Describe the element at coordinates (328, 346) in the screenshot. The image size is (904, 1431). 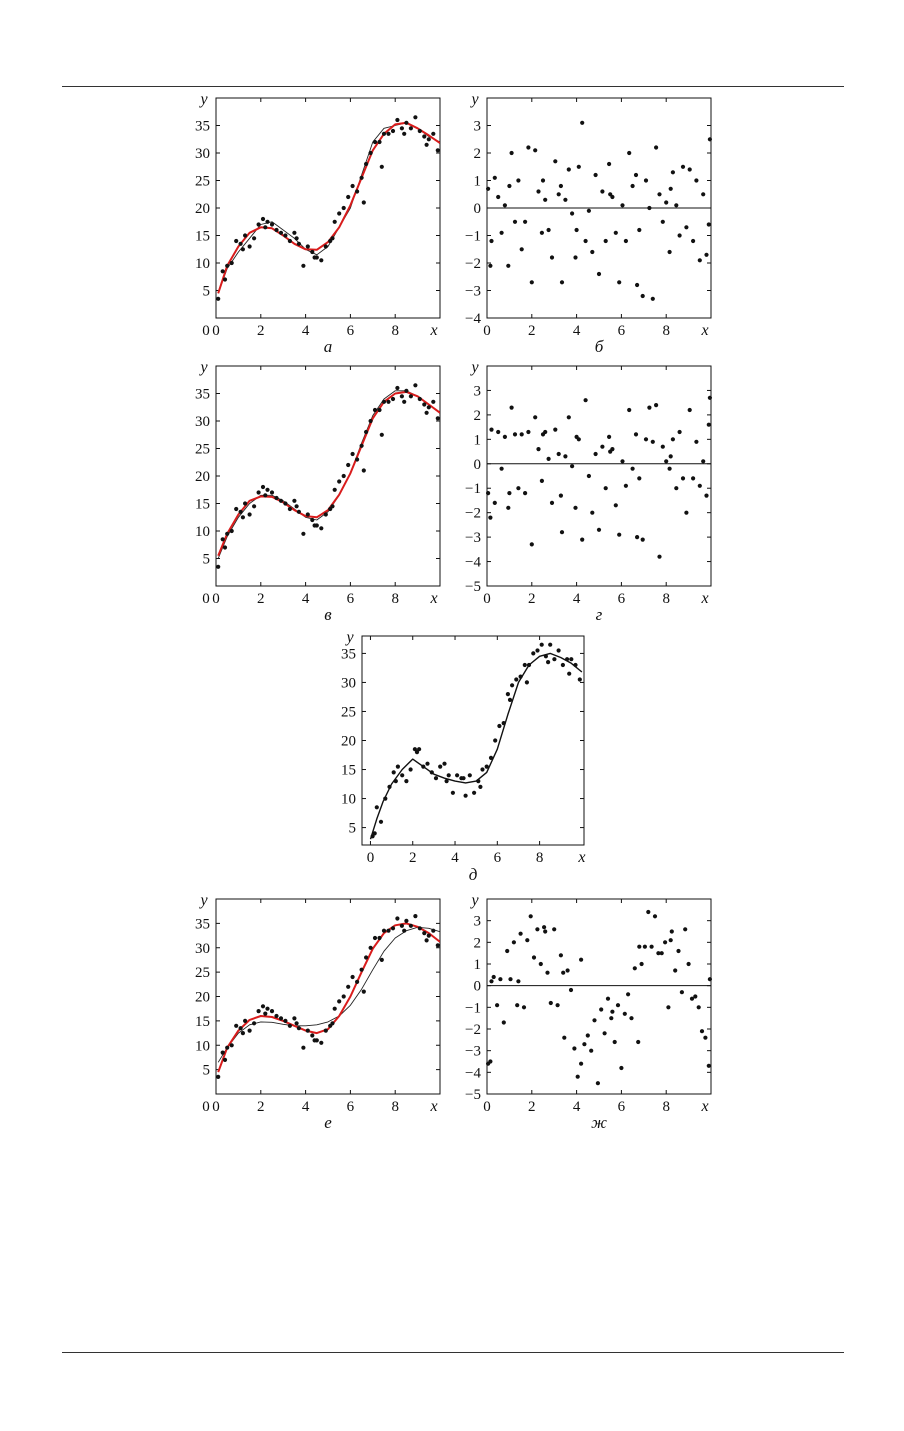
I see `panel-caption: а` at that location.